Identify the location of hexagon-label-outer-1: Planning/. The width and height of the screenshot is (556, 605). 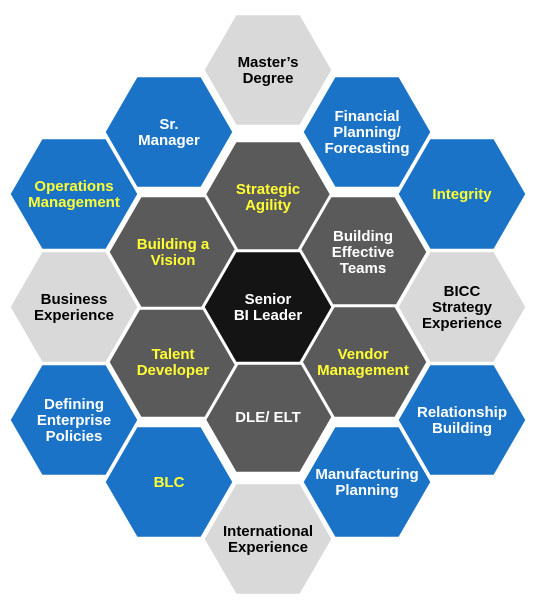
(367, 132).